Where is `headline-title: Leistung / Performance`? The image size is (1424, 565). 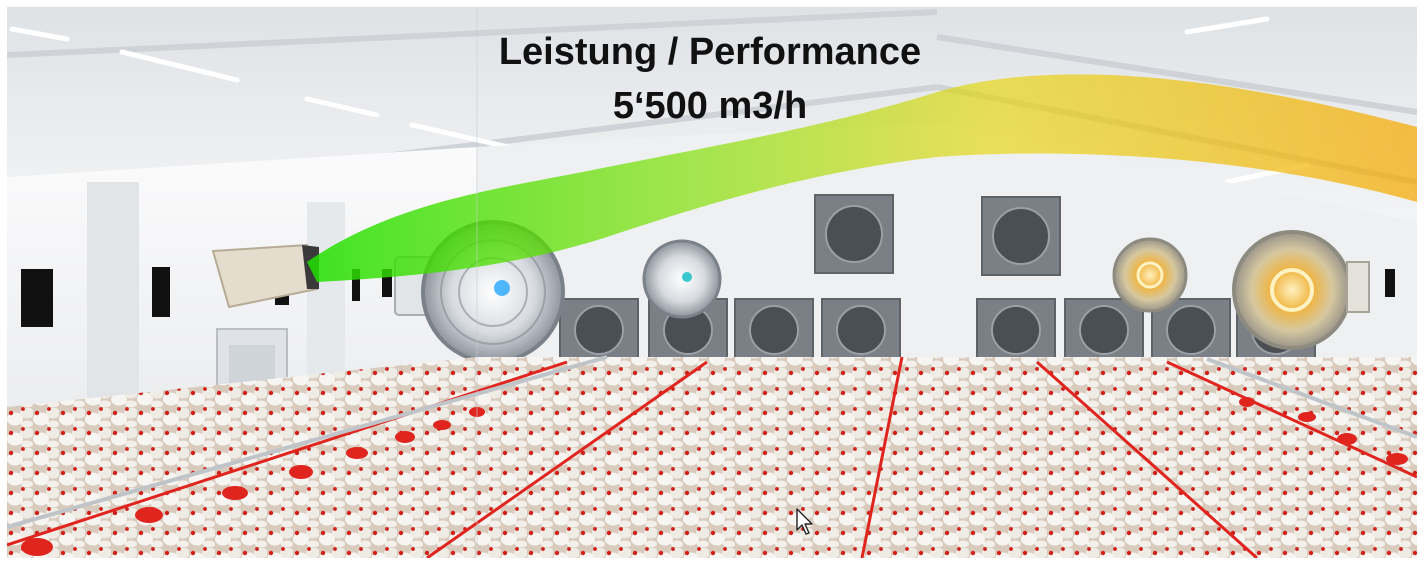 headline-title: Leistung / Performance is located at coordinates (710, 52).